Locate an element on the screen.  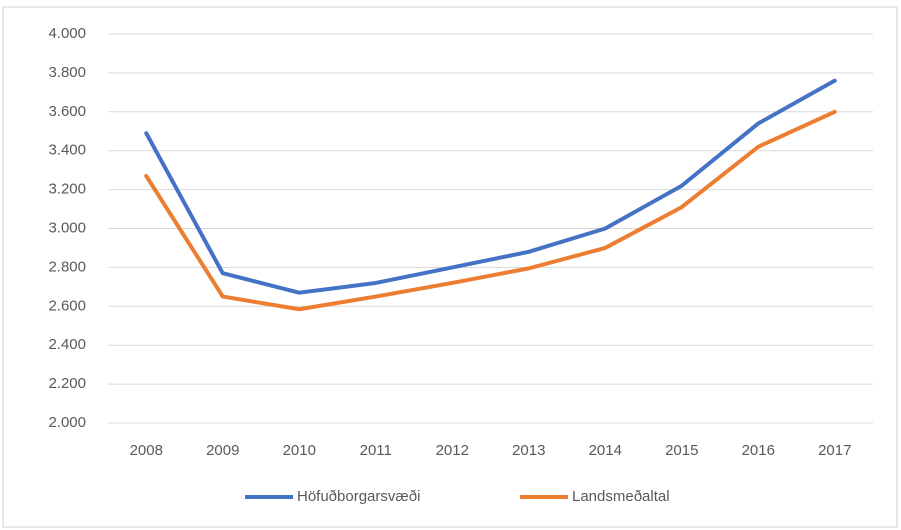
legend-label: Höfuðborgarsvæði is located at coordinates (358, 496).